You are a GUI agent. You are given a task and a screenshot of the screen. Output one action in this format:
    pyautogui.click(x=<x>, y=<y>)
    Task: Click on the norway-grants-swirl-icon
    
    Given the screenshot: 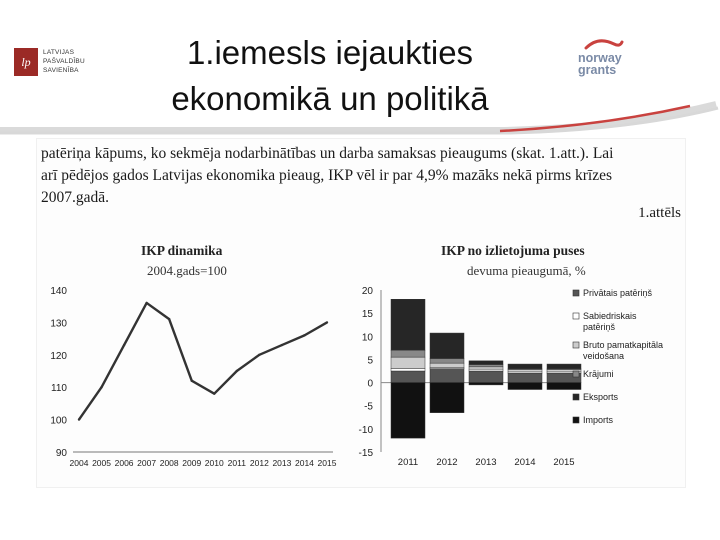 What is the action you would take?
    pyautogui.click(x=604, y=44)
    